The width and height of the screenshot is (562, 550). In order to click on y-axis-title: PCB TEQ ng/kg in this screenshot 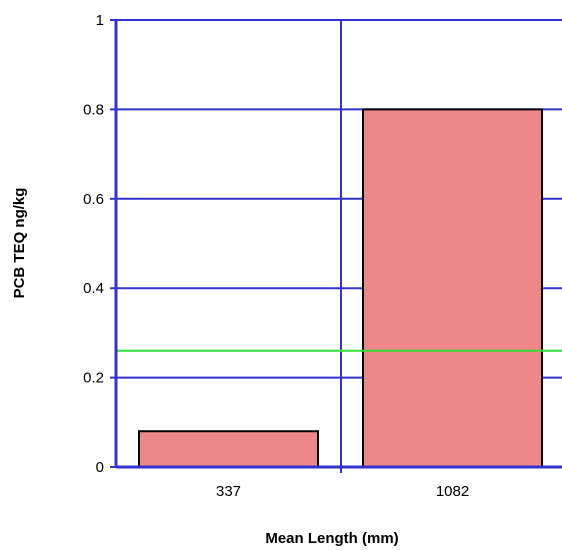, I will do `click(19, 243)`.